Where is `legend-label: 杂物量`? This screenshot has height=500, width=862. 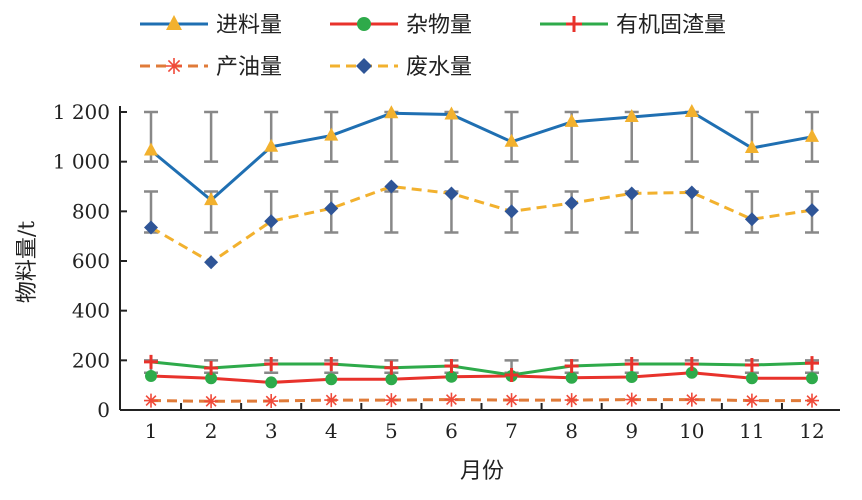 legend-label: 杂物量 is located at coordinates (439, 25).